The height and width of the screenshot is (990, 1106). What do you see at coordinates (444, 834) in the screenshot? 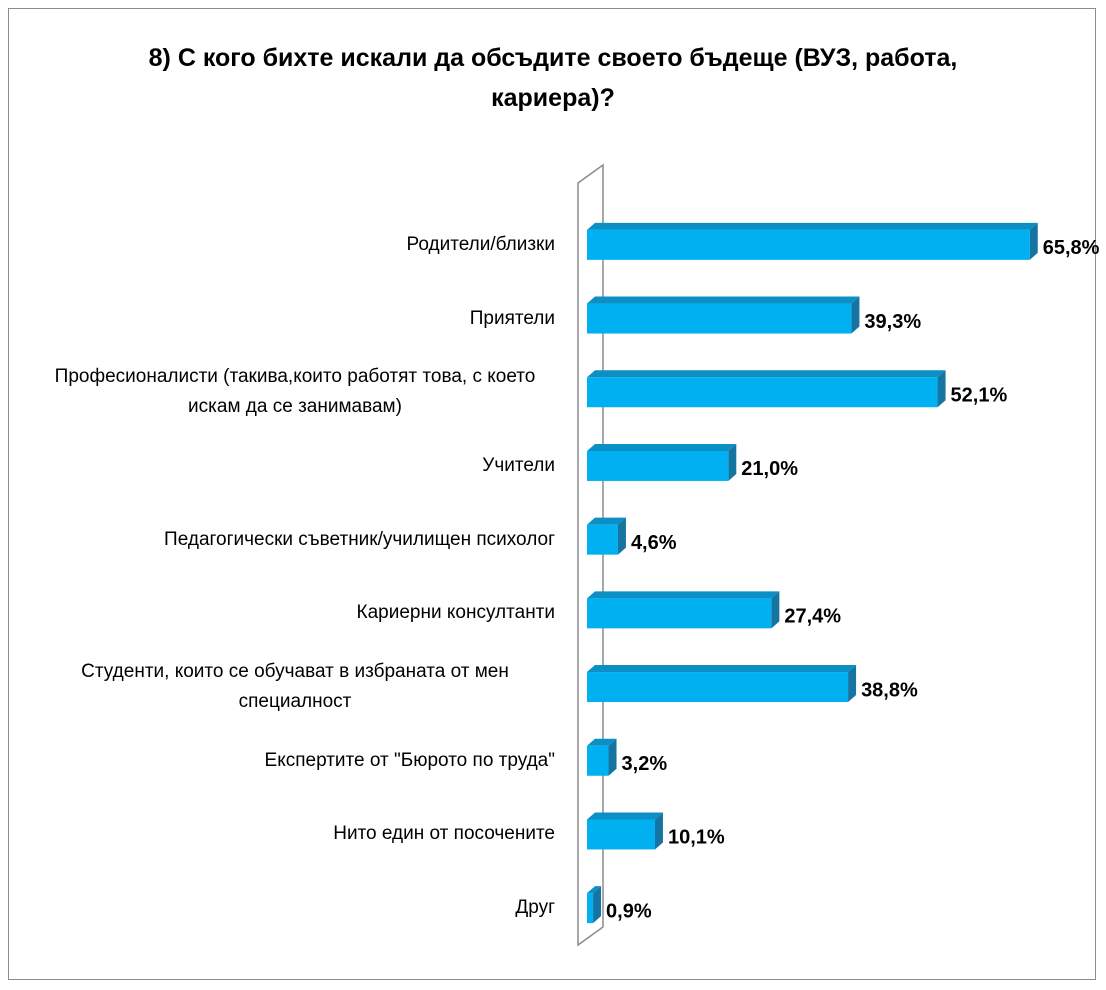
I see `category-text: Нито един от посочените` at bounding box center [444, 834].